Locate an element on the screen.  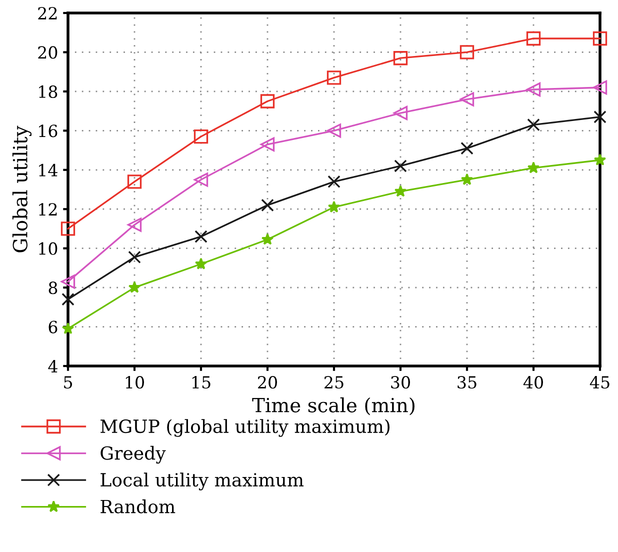
x-tick-label: 35 is located at coordinates (467, 382).